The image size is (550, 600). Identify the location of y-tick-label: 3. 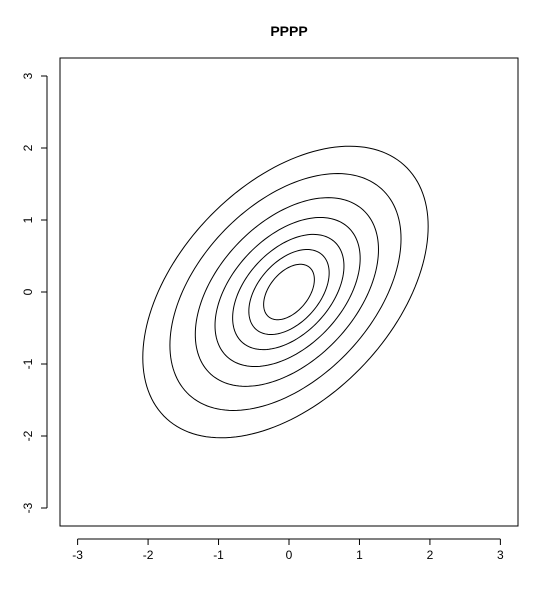
(28, 75).